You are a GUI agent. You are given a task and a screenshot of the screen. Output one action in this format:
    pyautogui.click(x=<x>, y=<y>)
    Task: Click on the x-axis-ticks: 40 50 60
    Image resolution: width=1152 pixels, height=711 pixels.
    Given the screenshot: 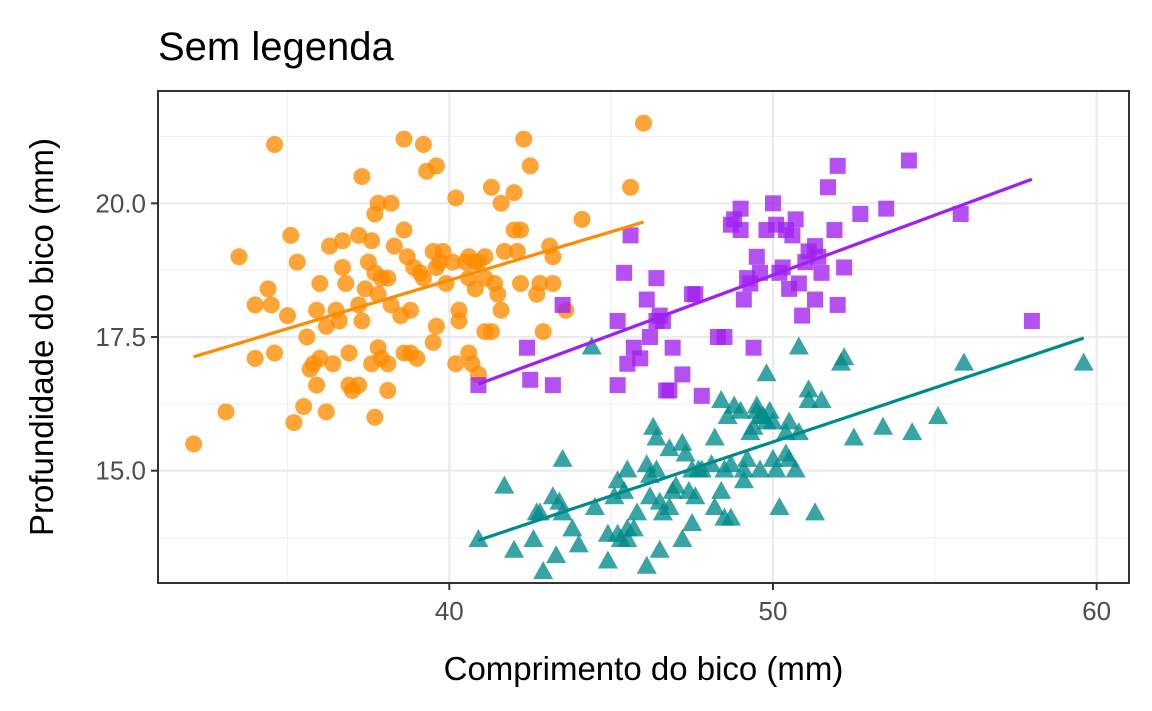 What is the action you would take?
    pyautogui.click(x=773, y=604)
    